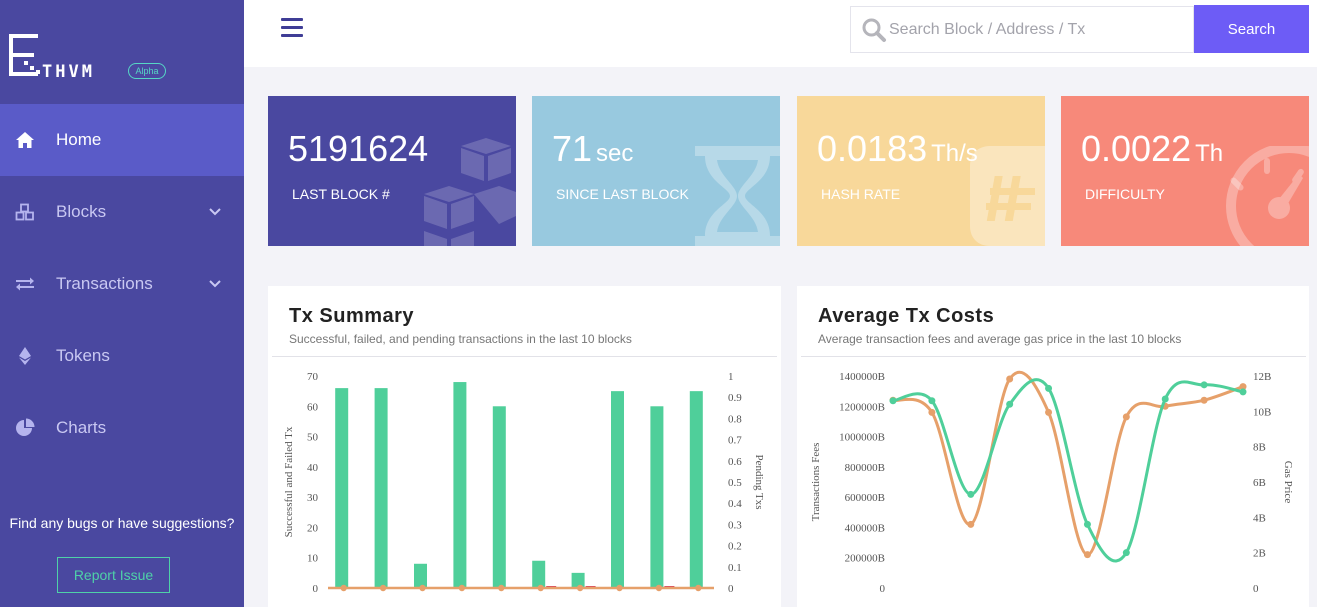  Describe the element at coordinates (113, 575) in the screenshot. I see `report-issue-button: Report Issue` at that location.